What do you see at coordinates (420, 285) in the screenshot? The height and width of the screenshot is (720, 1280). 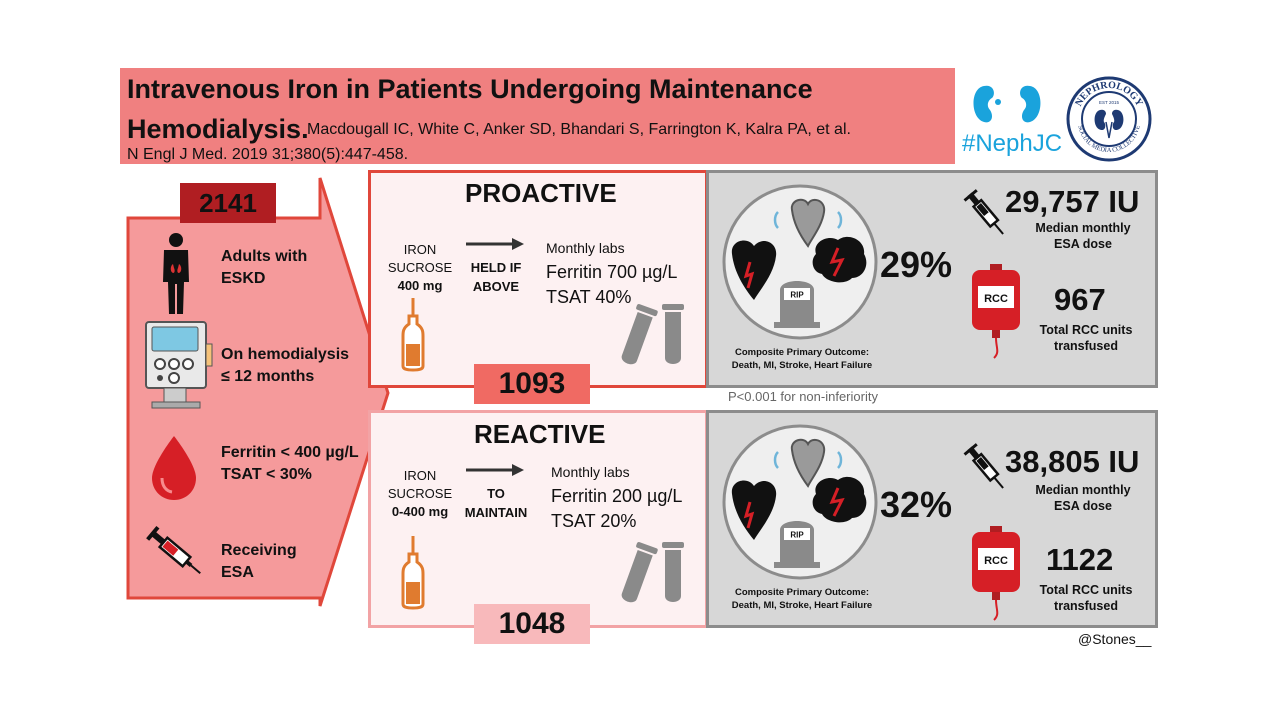 I see `proactive-dose: 400 mg` at bounding box center [420, 285].